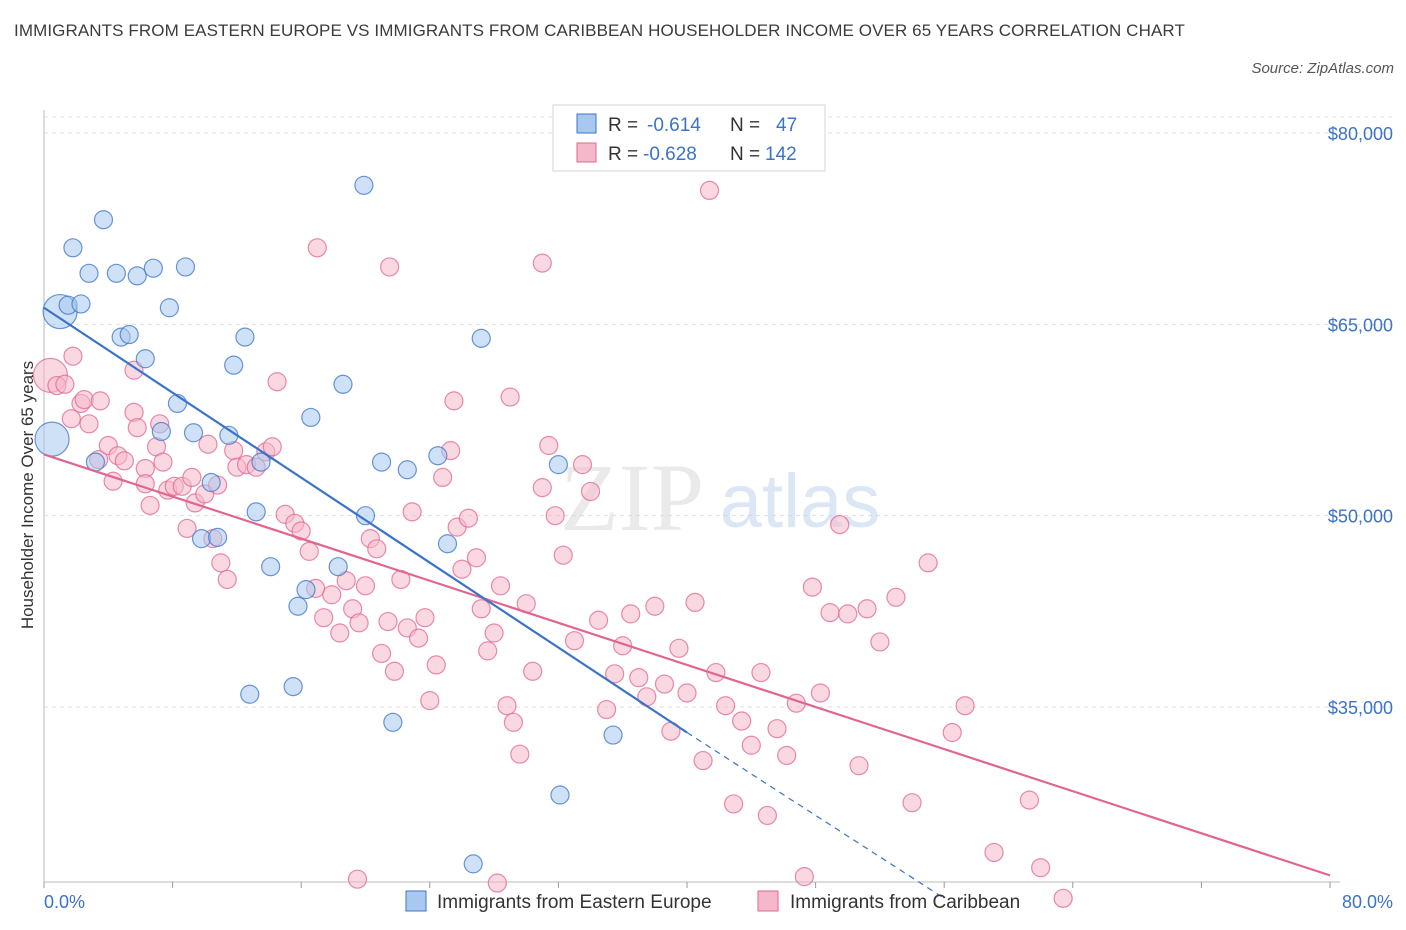 The height and width of the screenshot is (930, 1406). What do you see at coordinates (768, 901) in the screenshot?
I see `bottom-legend-swatch-pink` at bounding box center [768, 901].